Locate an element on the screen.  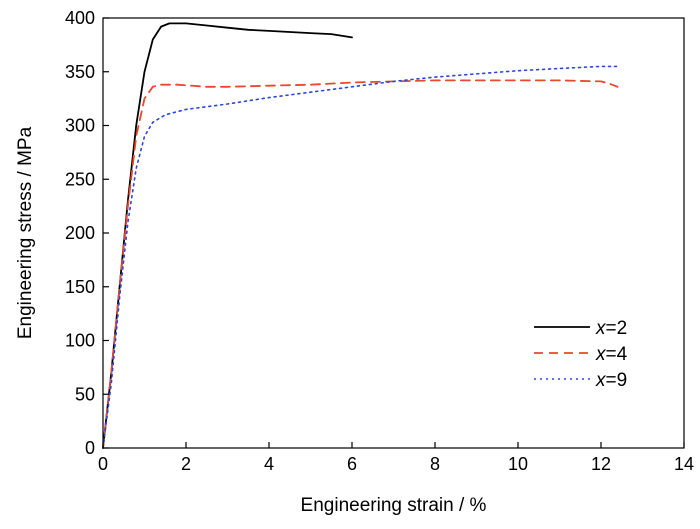
y-tick-label: 250 is located at coordinates (80, 179).